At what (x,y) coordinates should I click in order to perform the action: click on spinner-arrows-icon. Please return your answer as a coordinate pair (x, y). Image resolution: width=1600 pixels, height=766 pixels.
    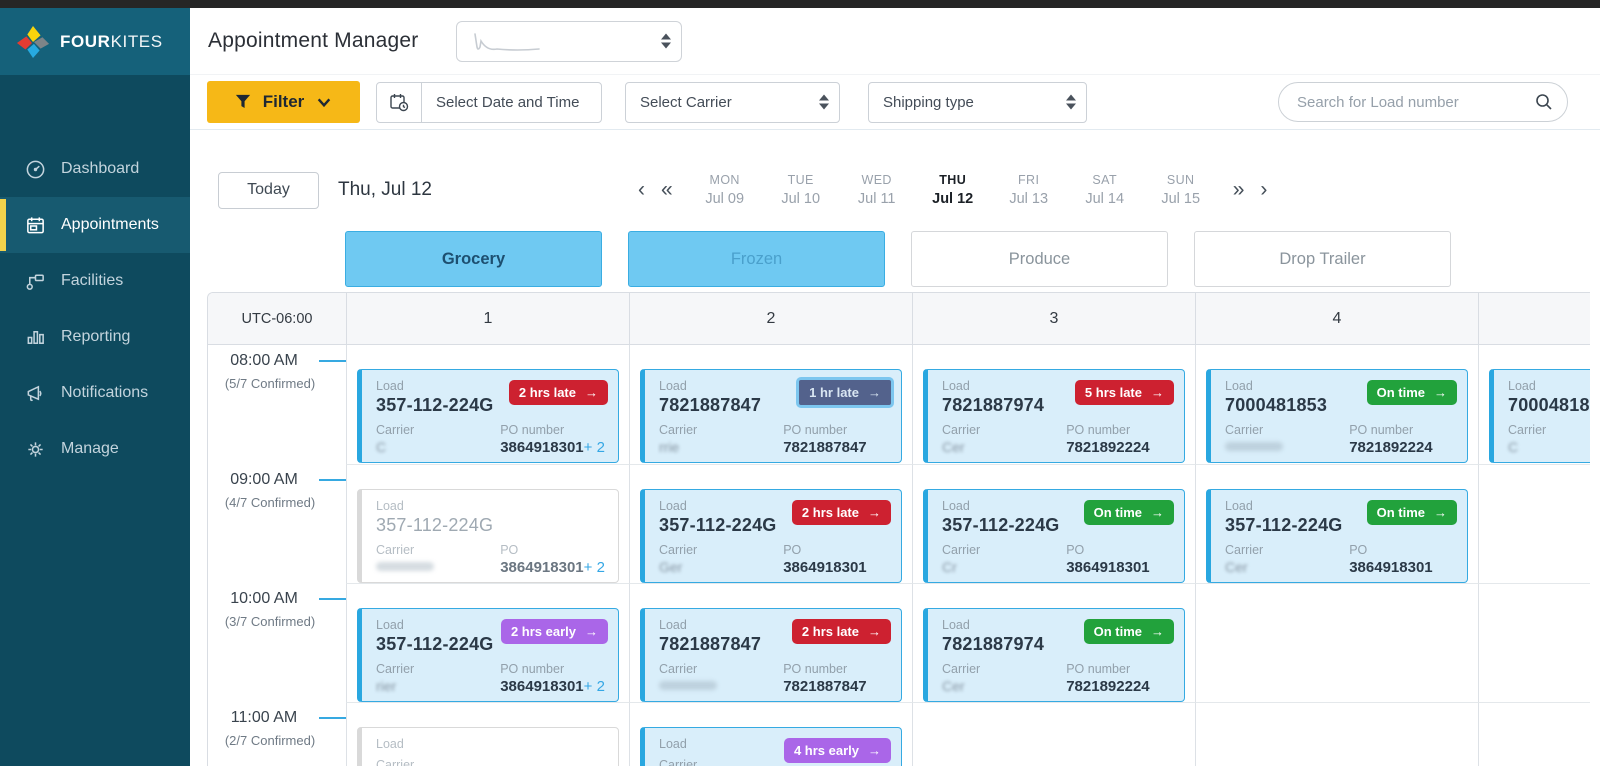
    Looking at the image, I should click on (666, 41).